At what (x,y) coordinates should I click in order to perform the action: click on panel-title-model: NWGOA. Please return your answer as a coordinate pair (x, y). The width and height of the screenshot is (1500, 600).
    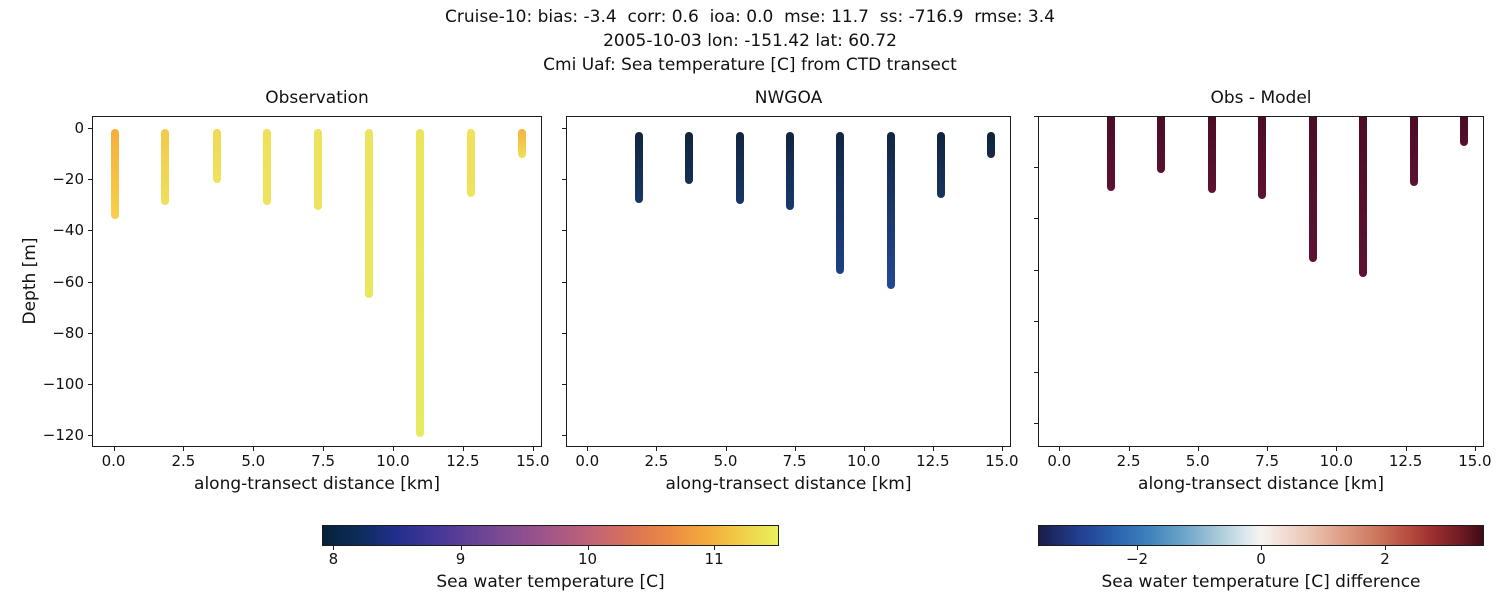
    Looking at the image, I should click on (788, 98).